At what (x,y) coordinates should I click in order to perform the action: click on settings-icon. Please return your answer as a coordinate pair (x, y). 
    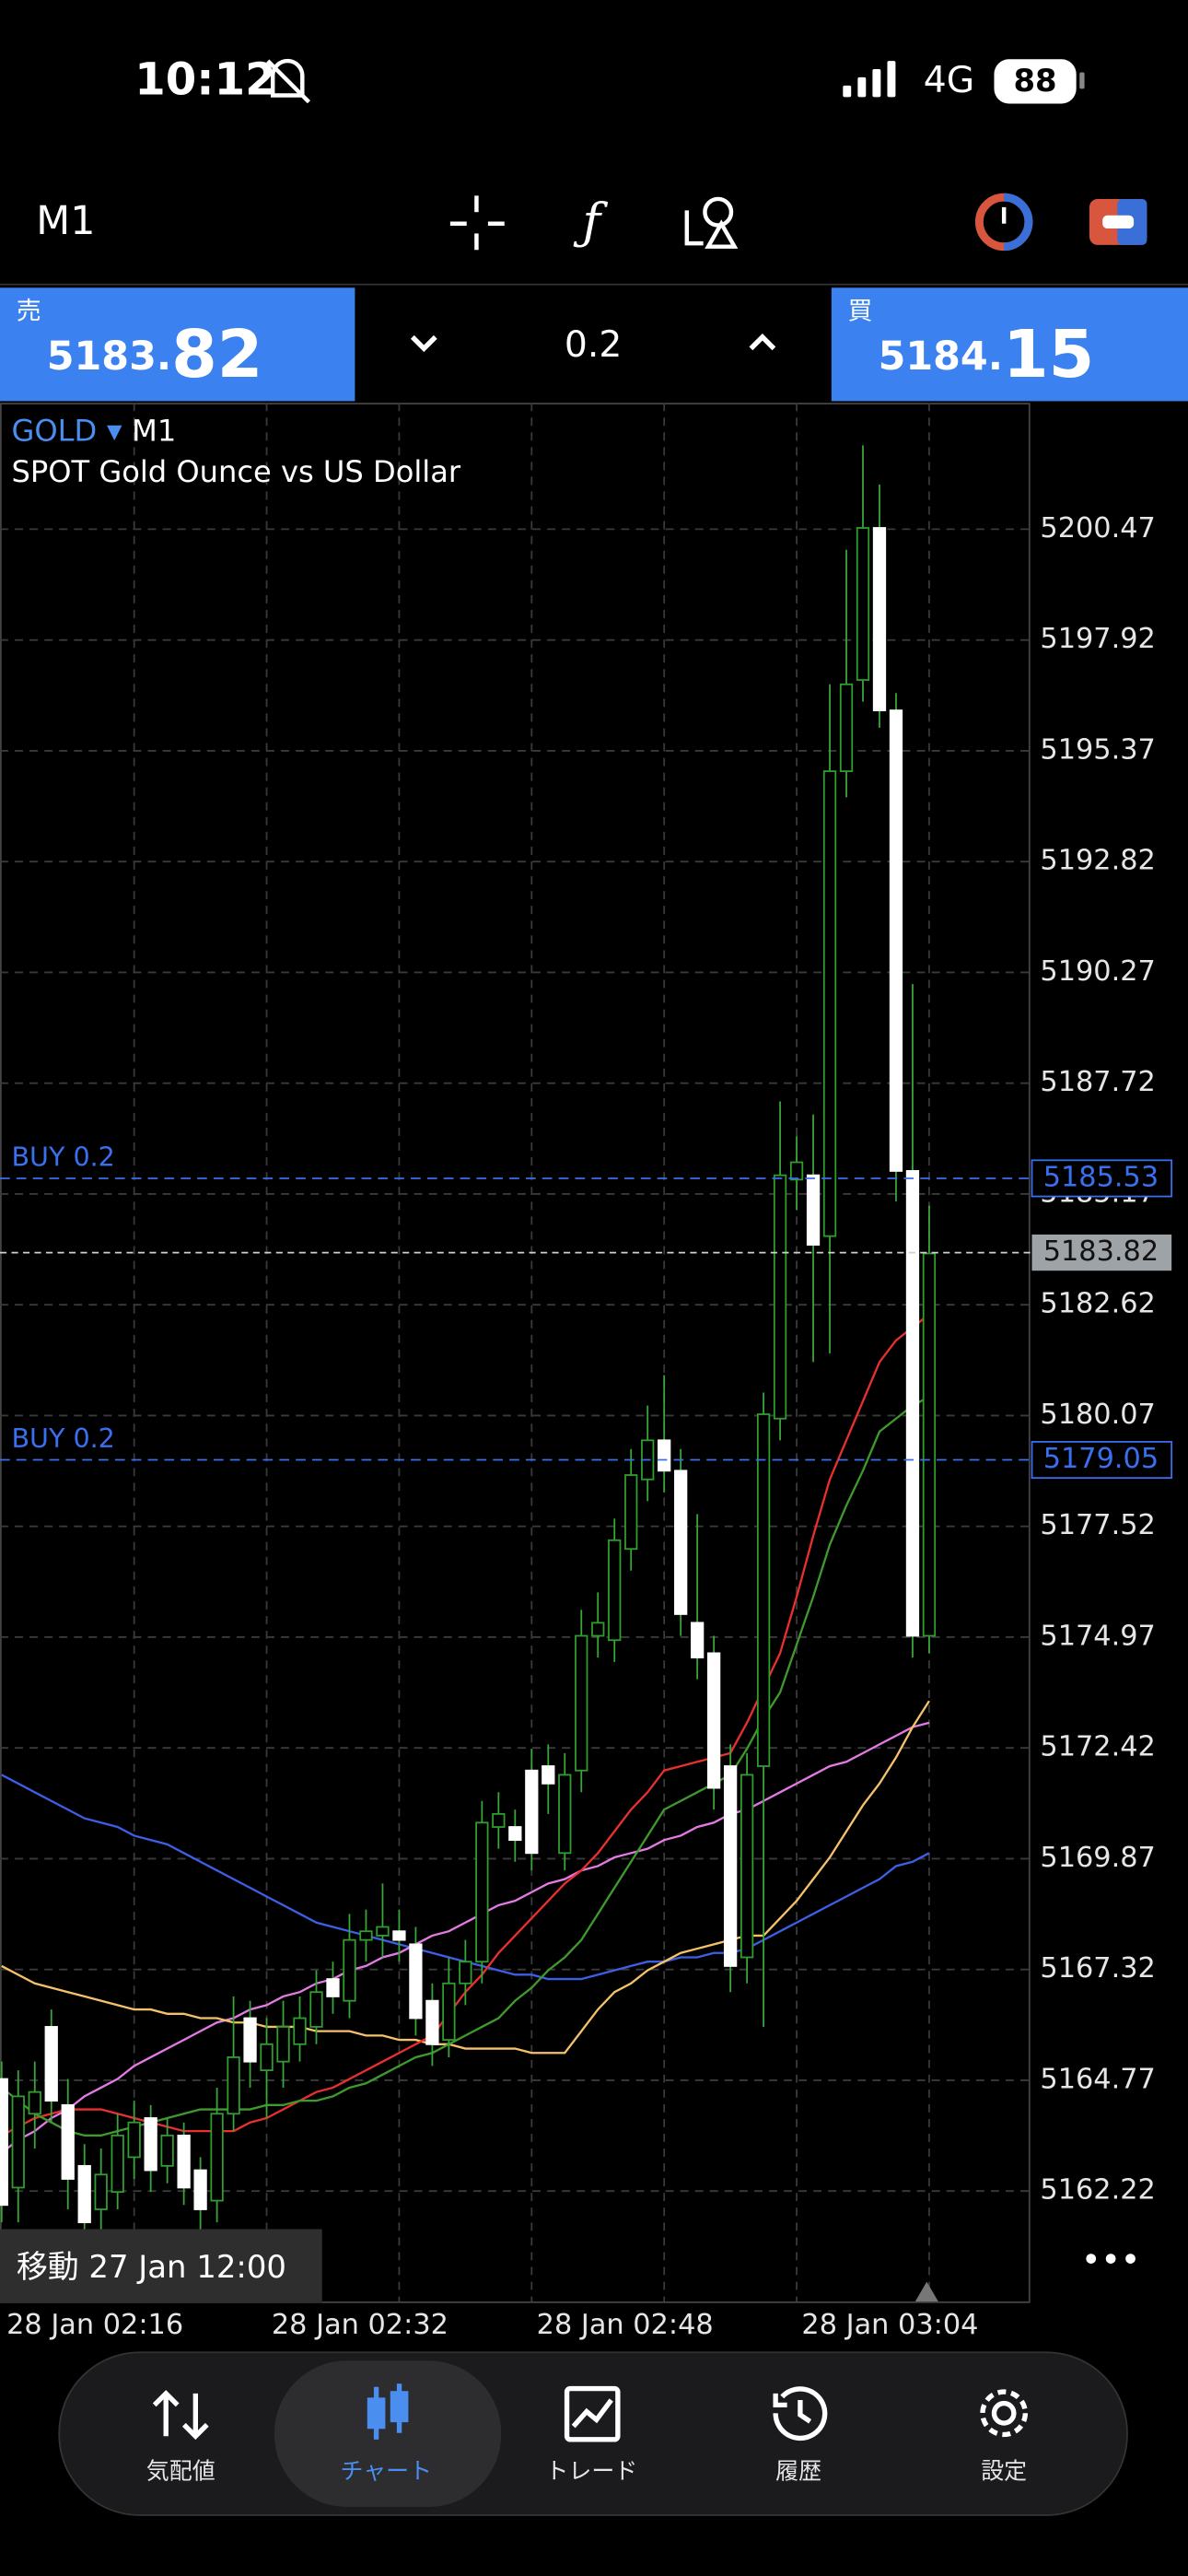
    Looking at the image, I should click on (1004, 2413).